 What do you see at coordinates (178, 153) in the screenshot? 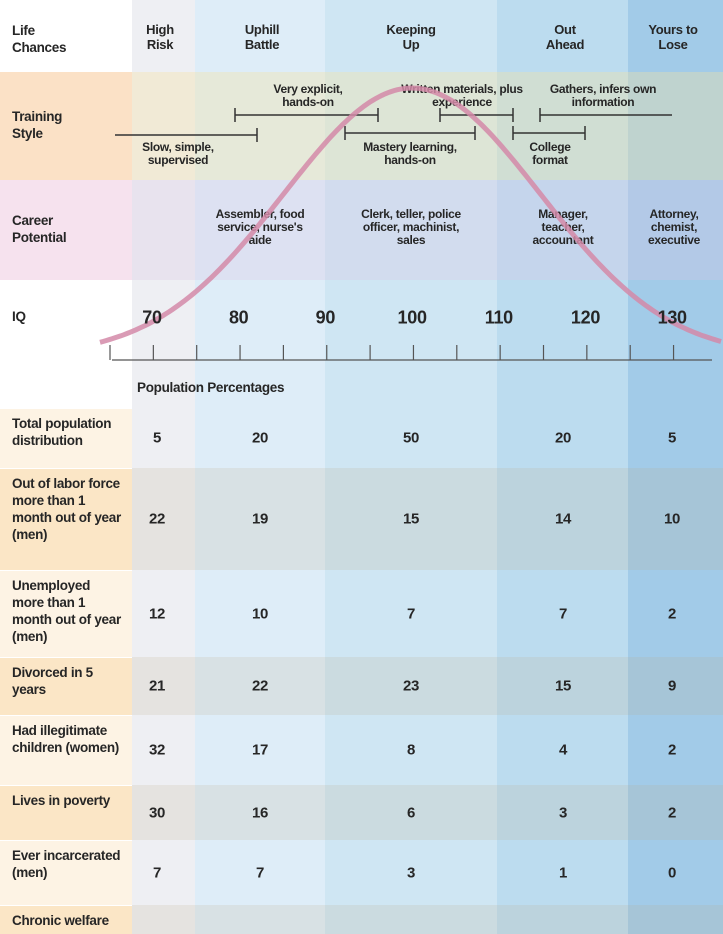
I see `training-item: Slow, simple, supervised` at bounding box center [178, 153].